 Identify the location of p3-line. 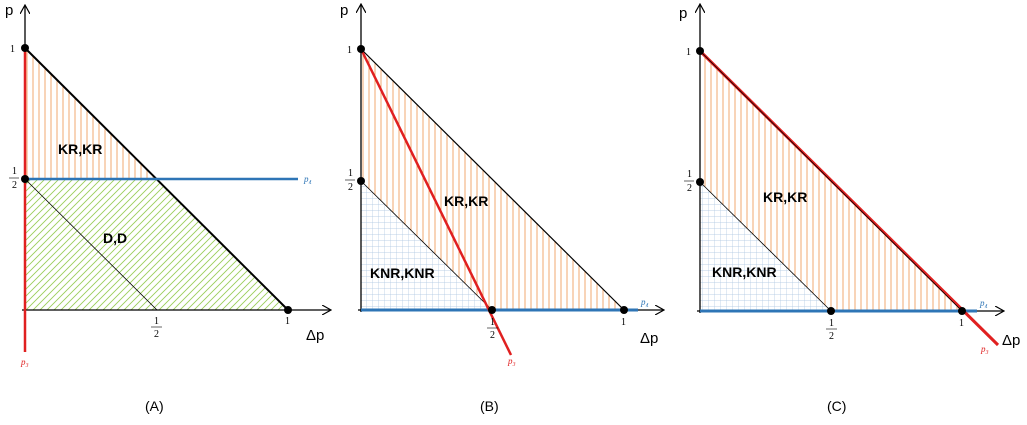
(436, 202).